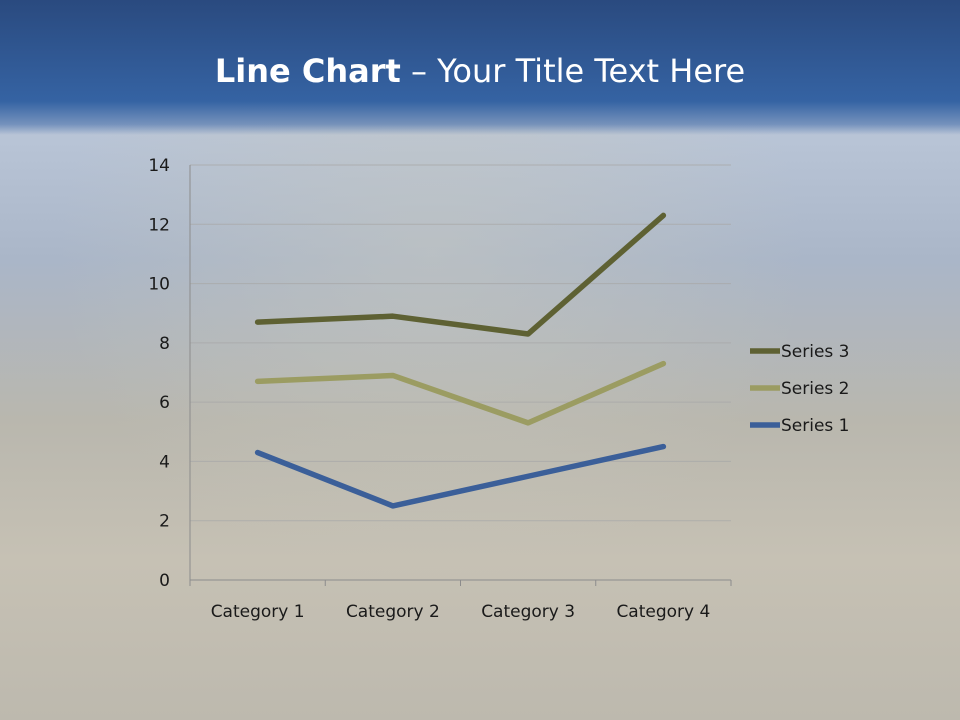 The width and height of the screenshot is (960, 720). What do you see at coordinates (159, 166) in the screenshot?
I see `y-tick-label: 14` at bounding box center [159, 166].